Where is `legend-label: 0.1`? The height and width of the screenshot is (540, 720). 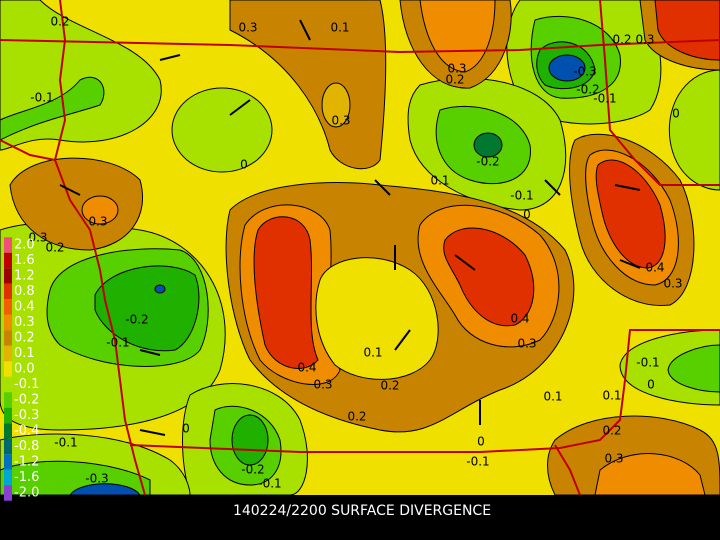 legend-label: 0.1 is located at coordinates (24, 353).